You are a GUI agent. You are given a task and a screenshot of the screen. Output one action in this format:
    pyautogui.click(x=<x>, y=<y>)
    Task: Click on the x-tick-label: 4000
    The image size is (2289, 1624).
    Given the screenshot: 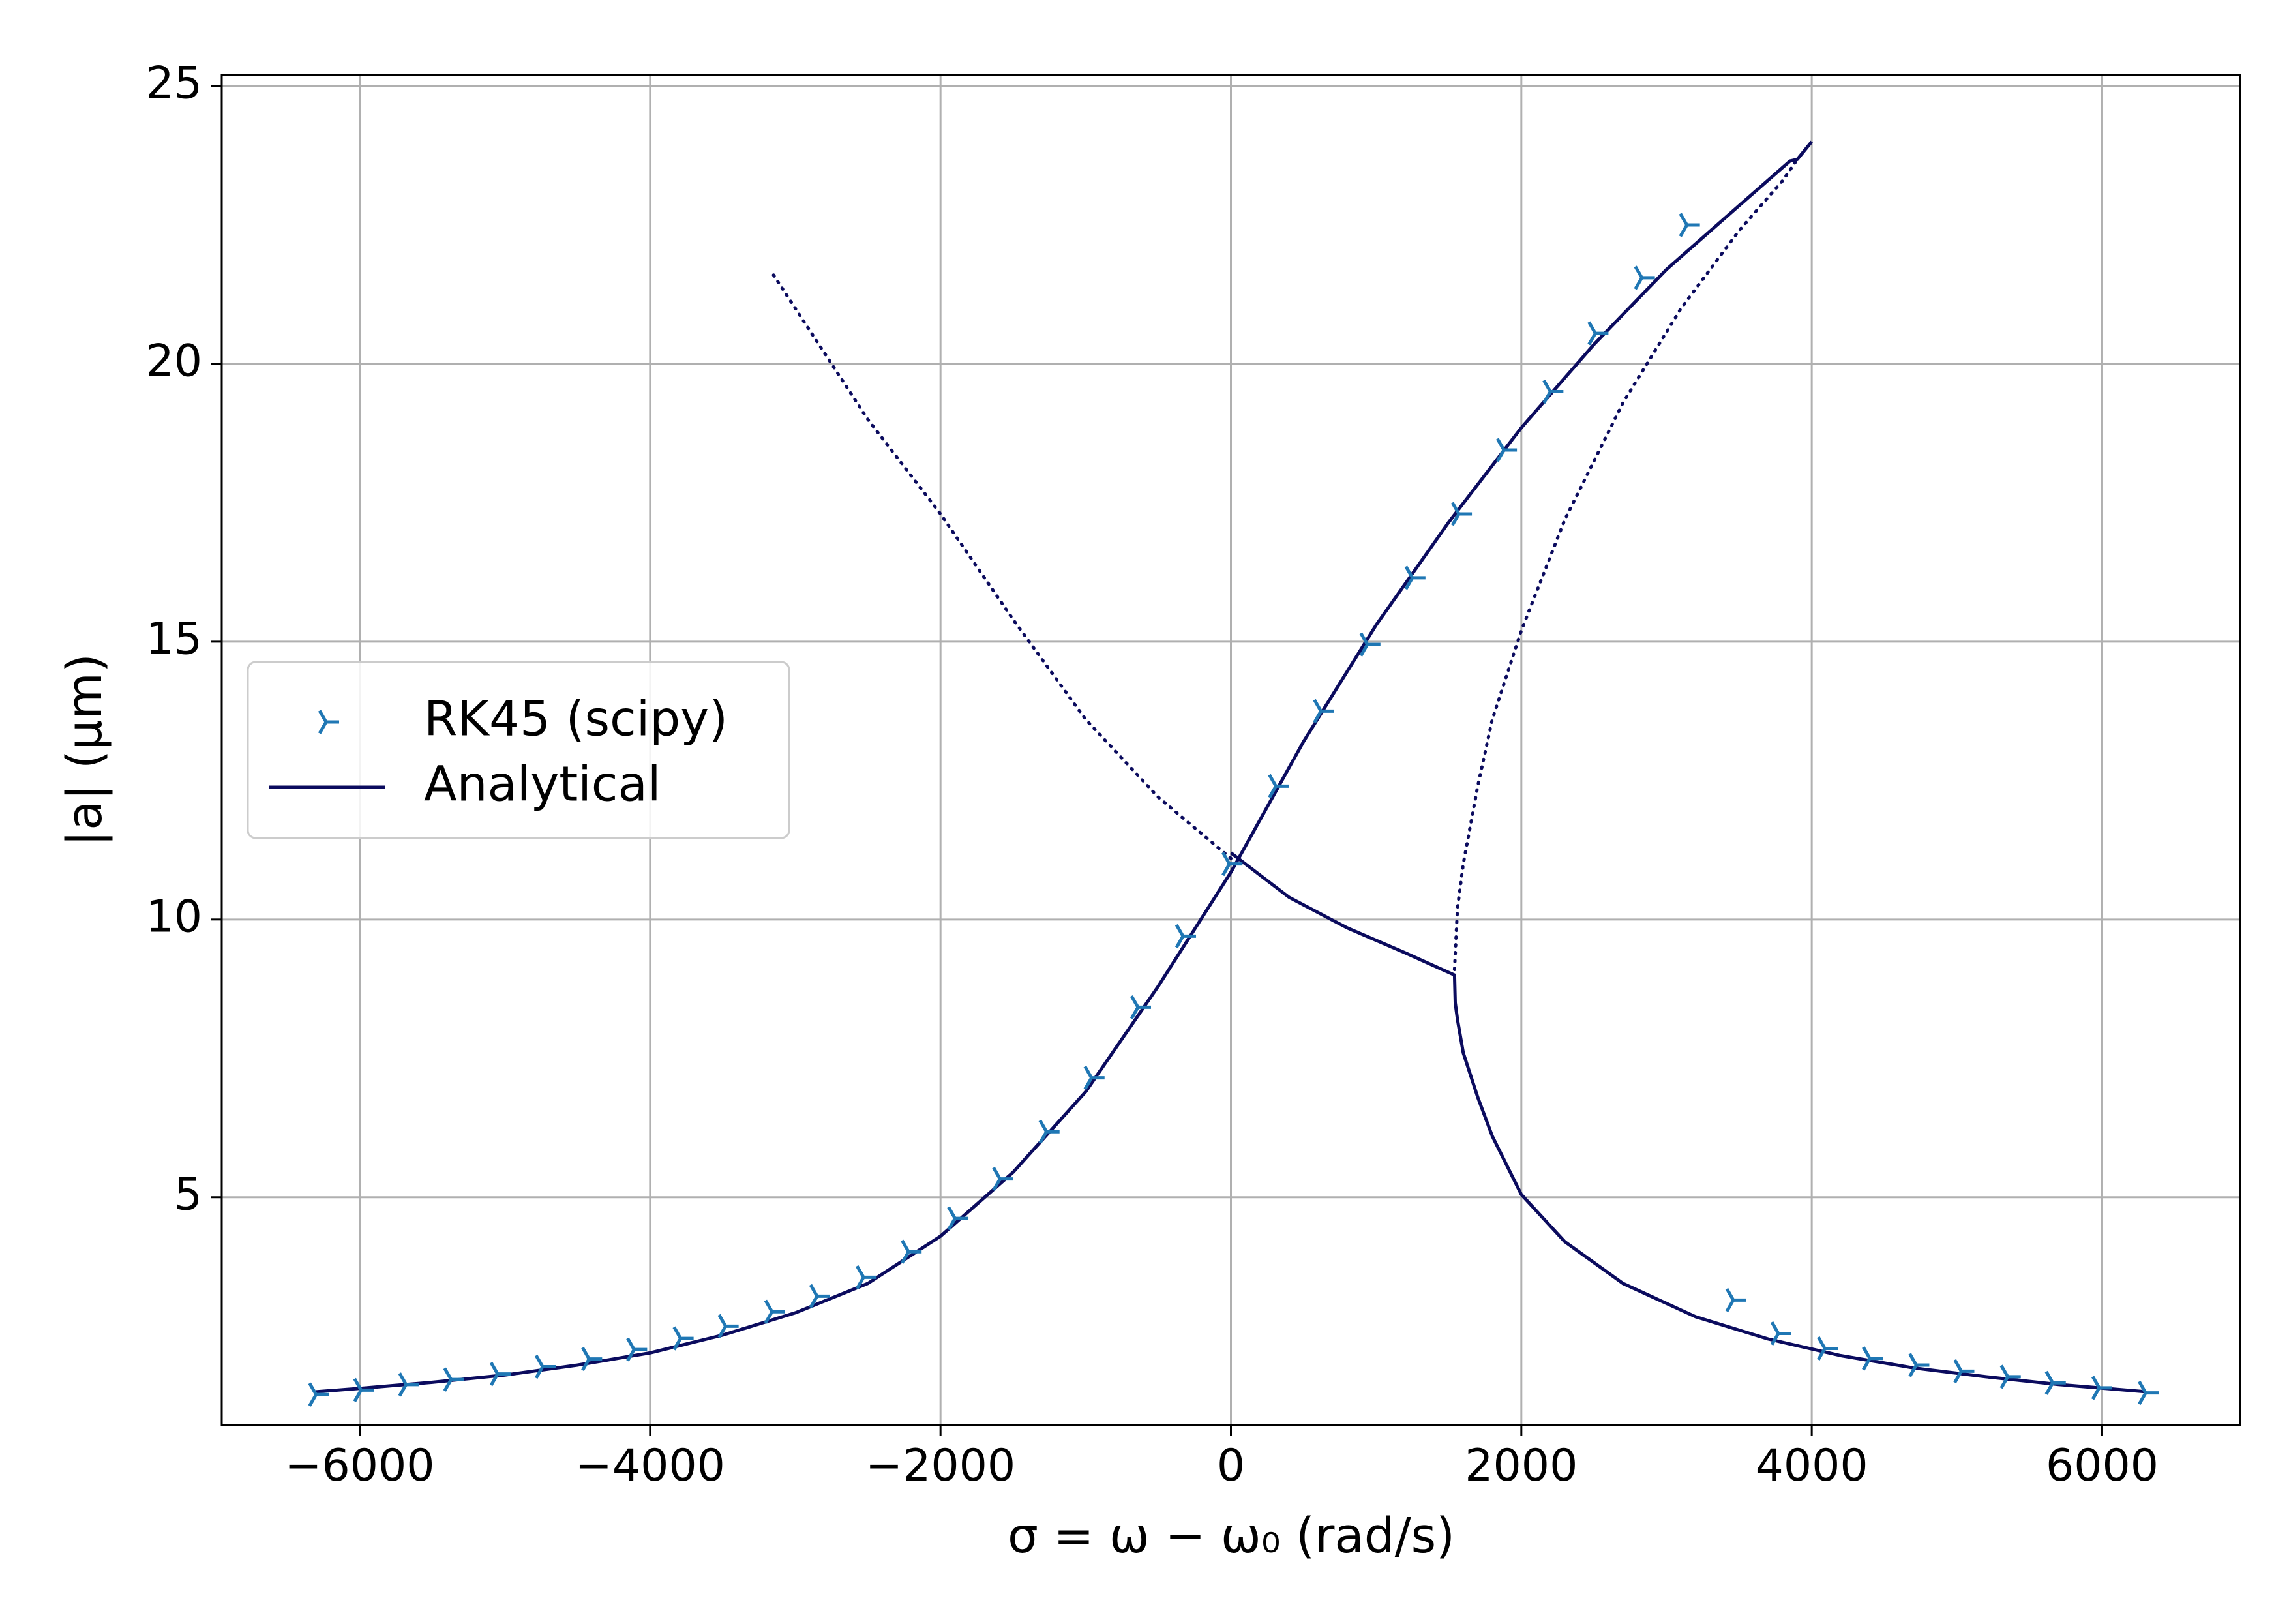 What is the action you would take?
    pyautogui.click(x=1812, y=1466)
    